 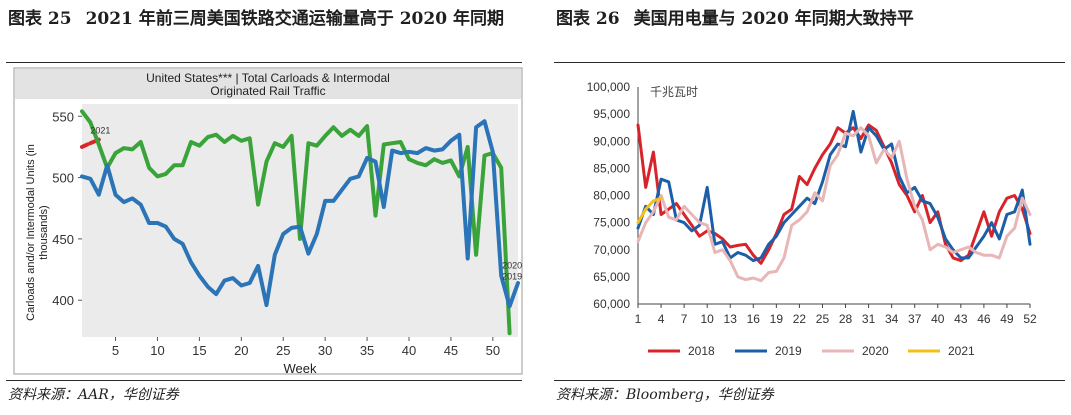 What do you see at coordinates (512, 276) in the screenshot?
I see `annotation-label: 2019` at bounding box center [512, 276].